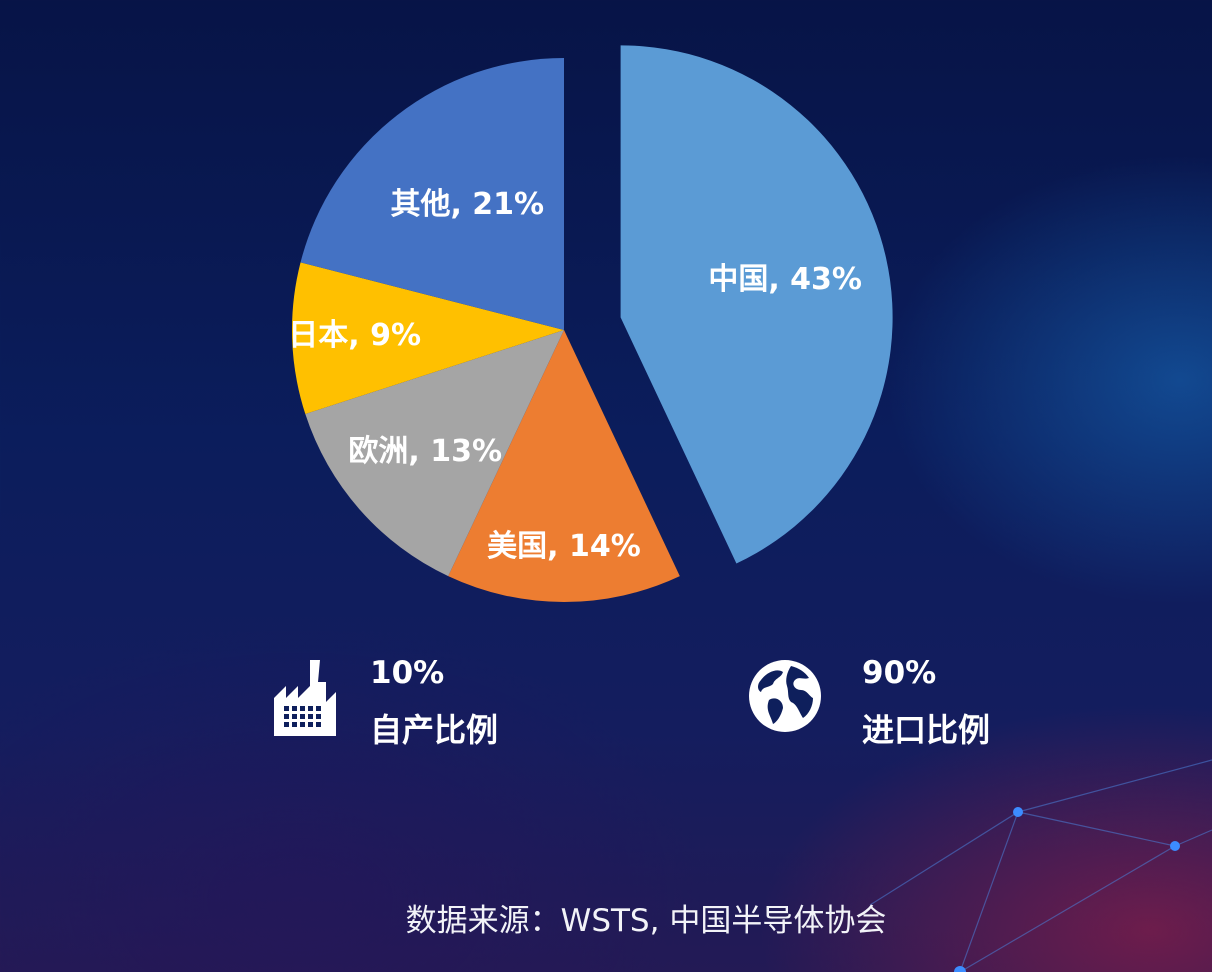  Describe the element at coordinates (785, 279) in the screenshot. I see `pie-label-1: 中国, 43%` at that location.